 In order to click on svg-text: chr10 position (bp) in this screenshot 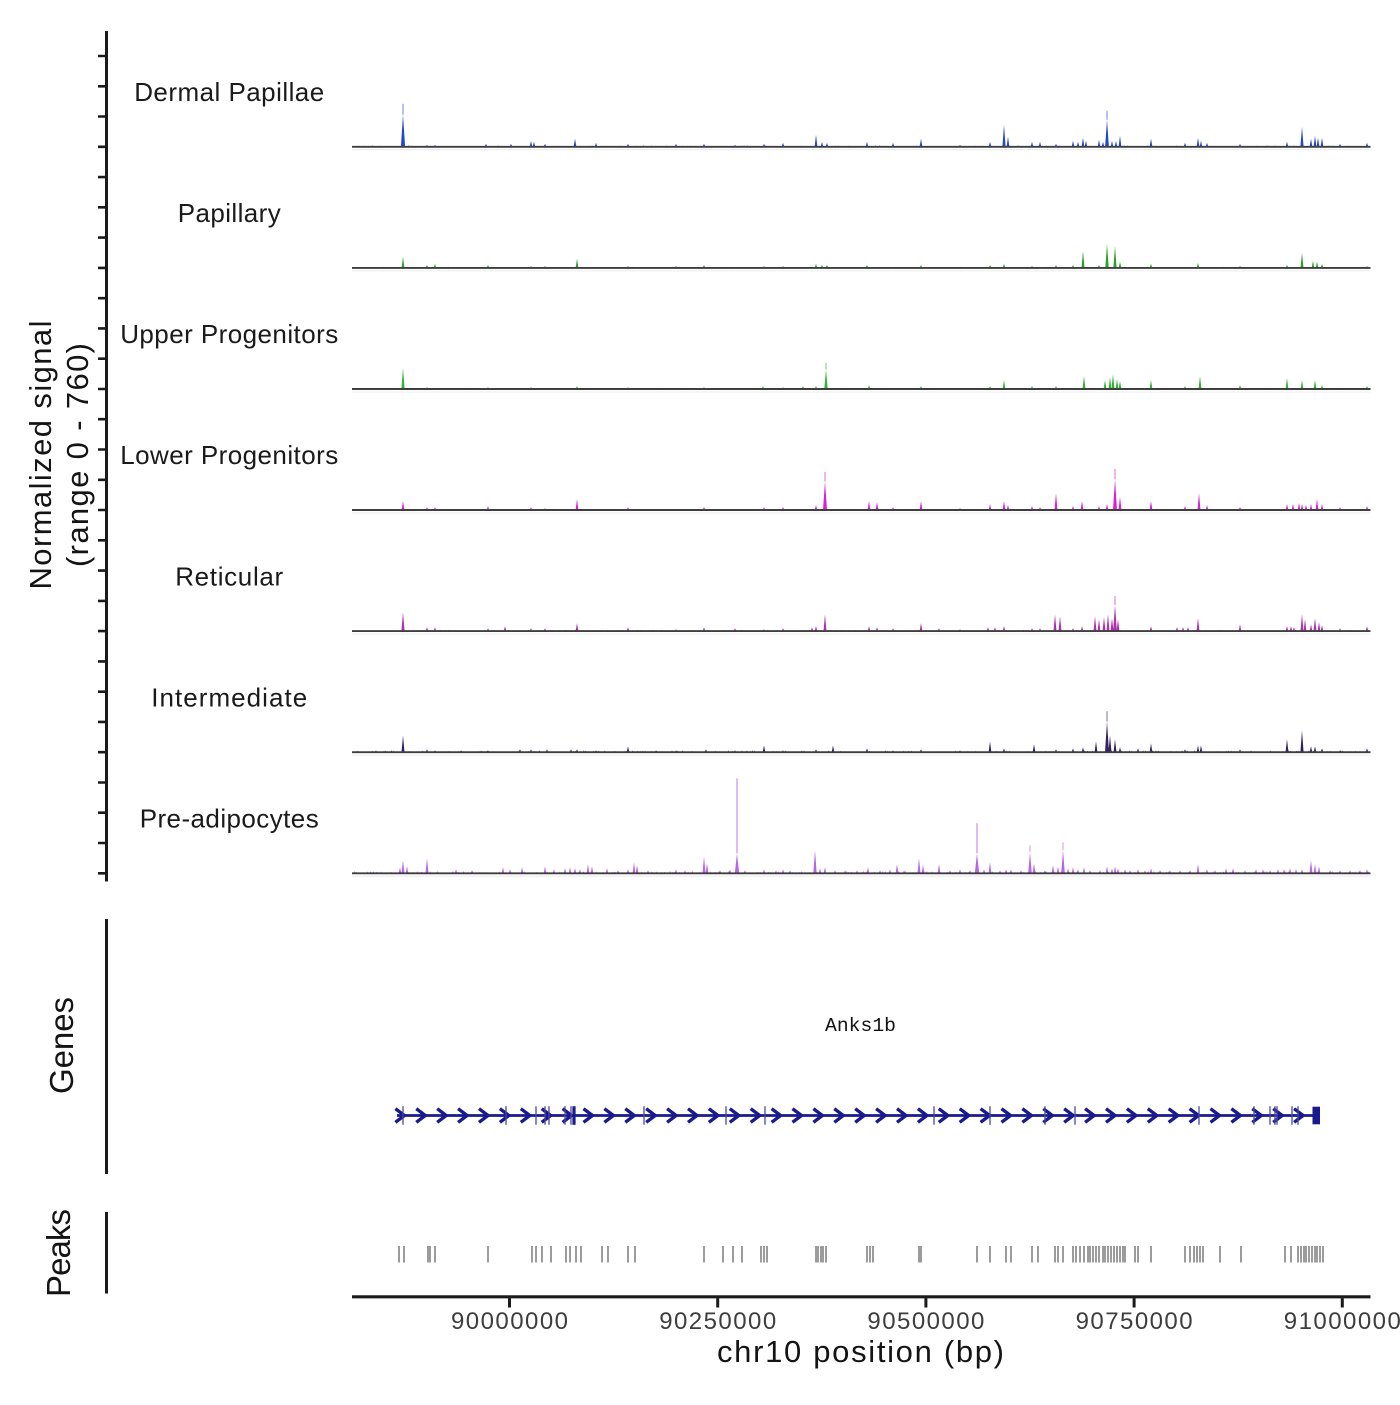, I will do `click(860, 1351)`.